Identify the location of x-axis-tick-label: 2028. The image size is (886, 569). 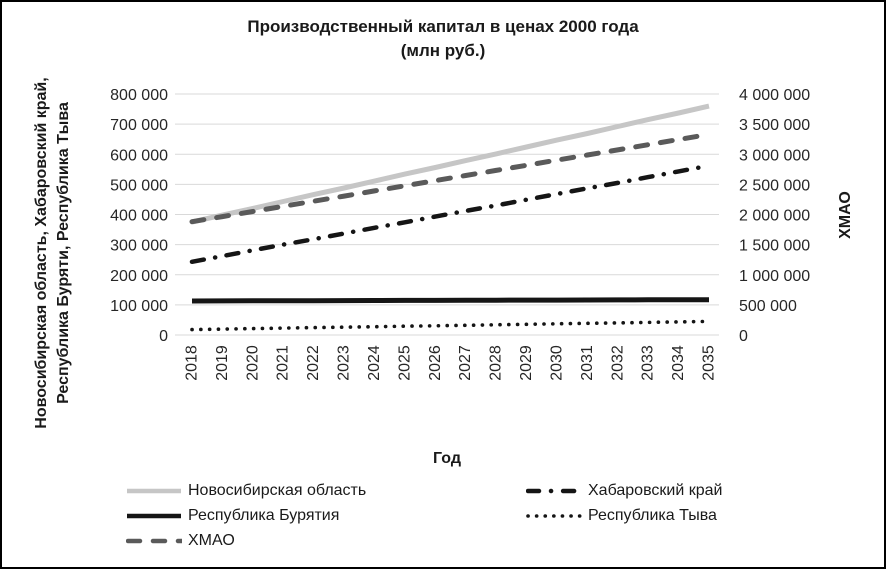
(496, 363).